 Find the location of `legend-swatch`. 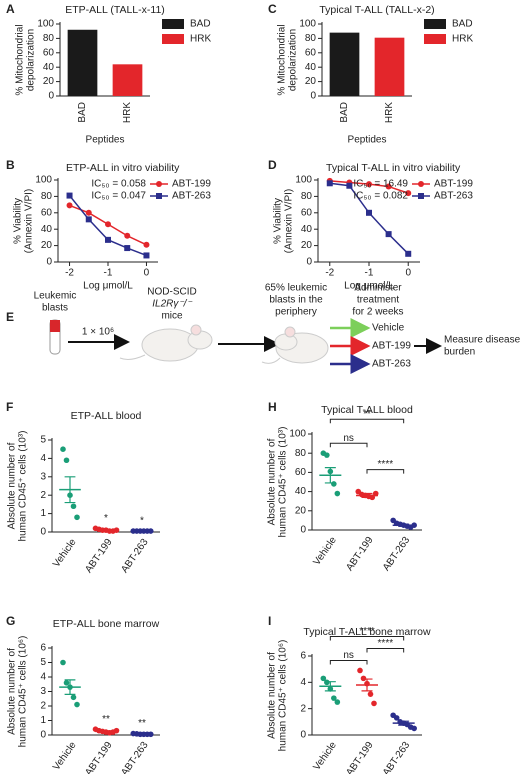

legend-swatch is located at coordinates (173, 39).